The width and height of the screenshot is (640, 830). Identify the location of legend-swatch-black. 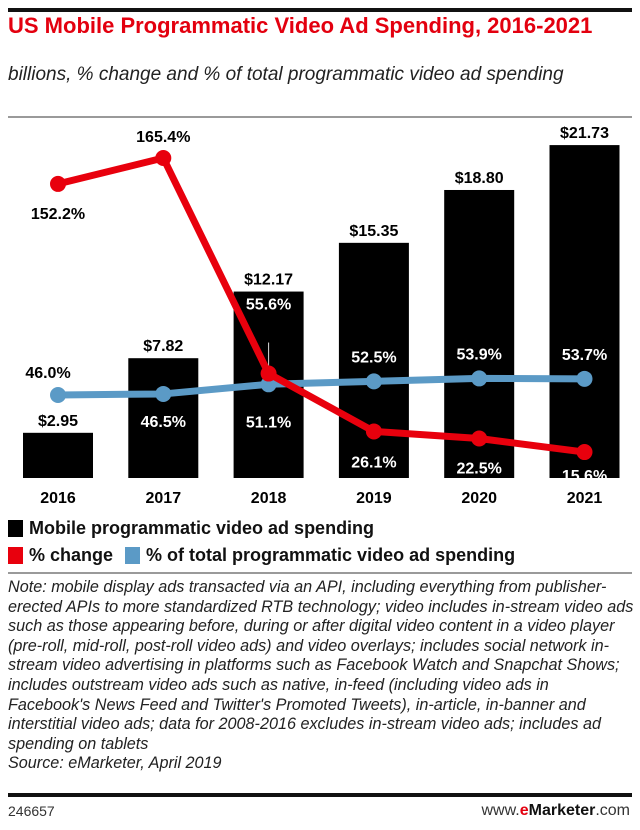
(15, 528).